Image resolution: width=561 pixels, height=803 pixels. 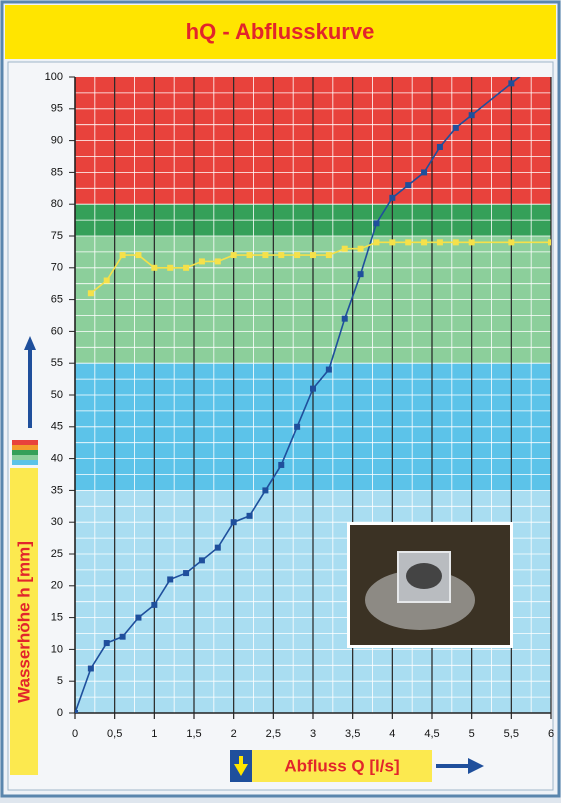 I want to click on x-tick-label: 2, so click(x=234, y=734).